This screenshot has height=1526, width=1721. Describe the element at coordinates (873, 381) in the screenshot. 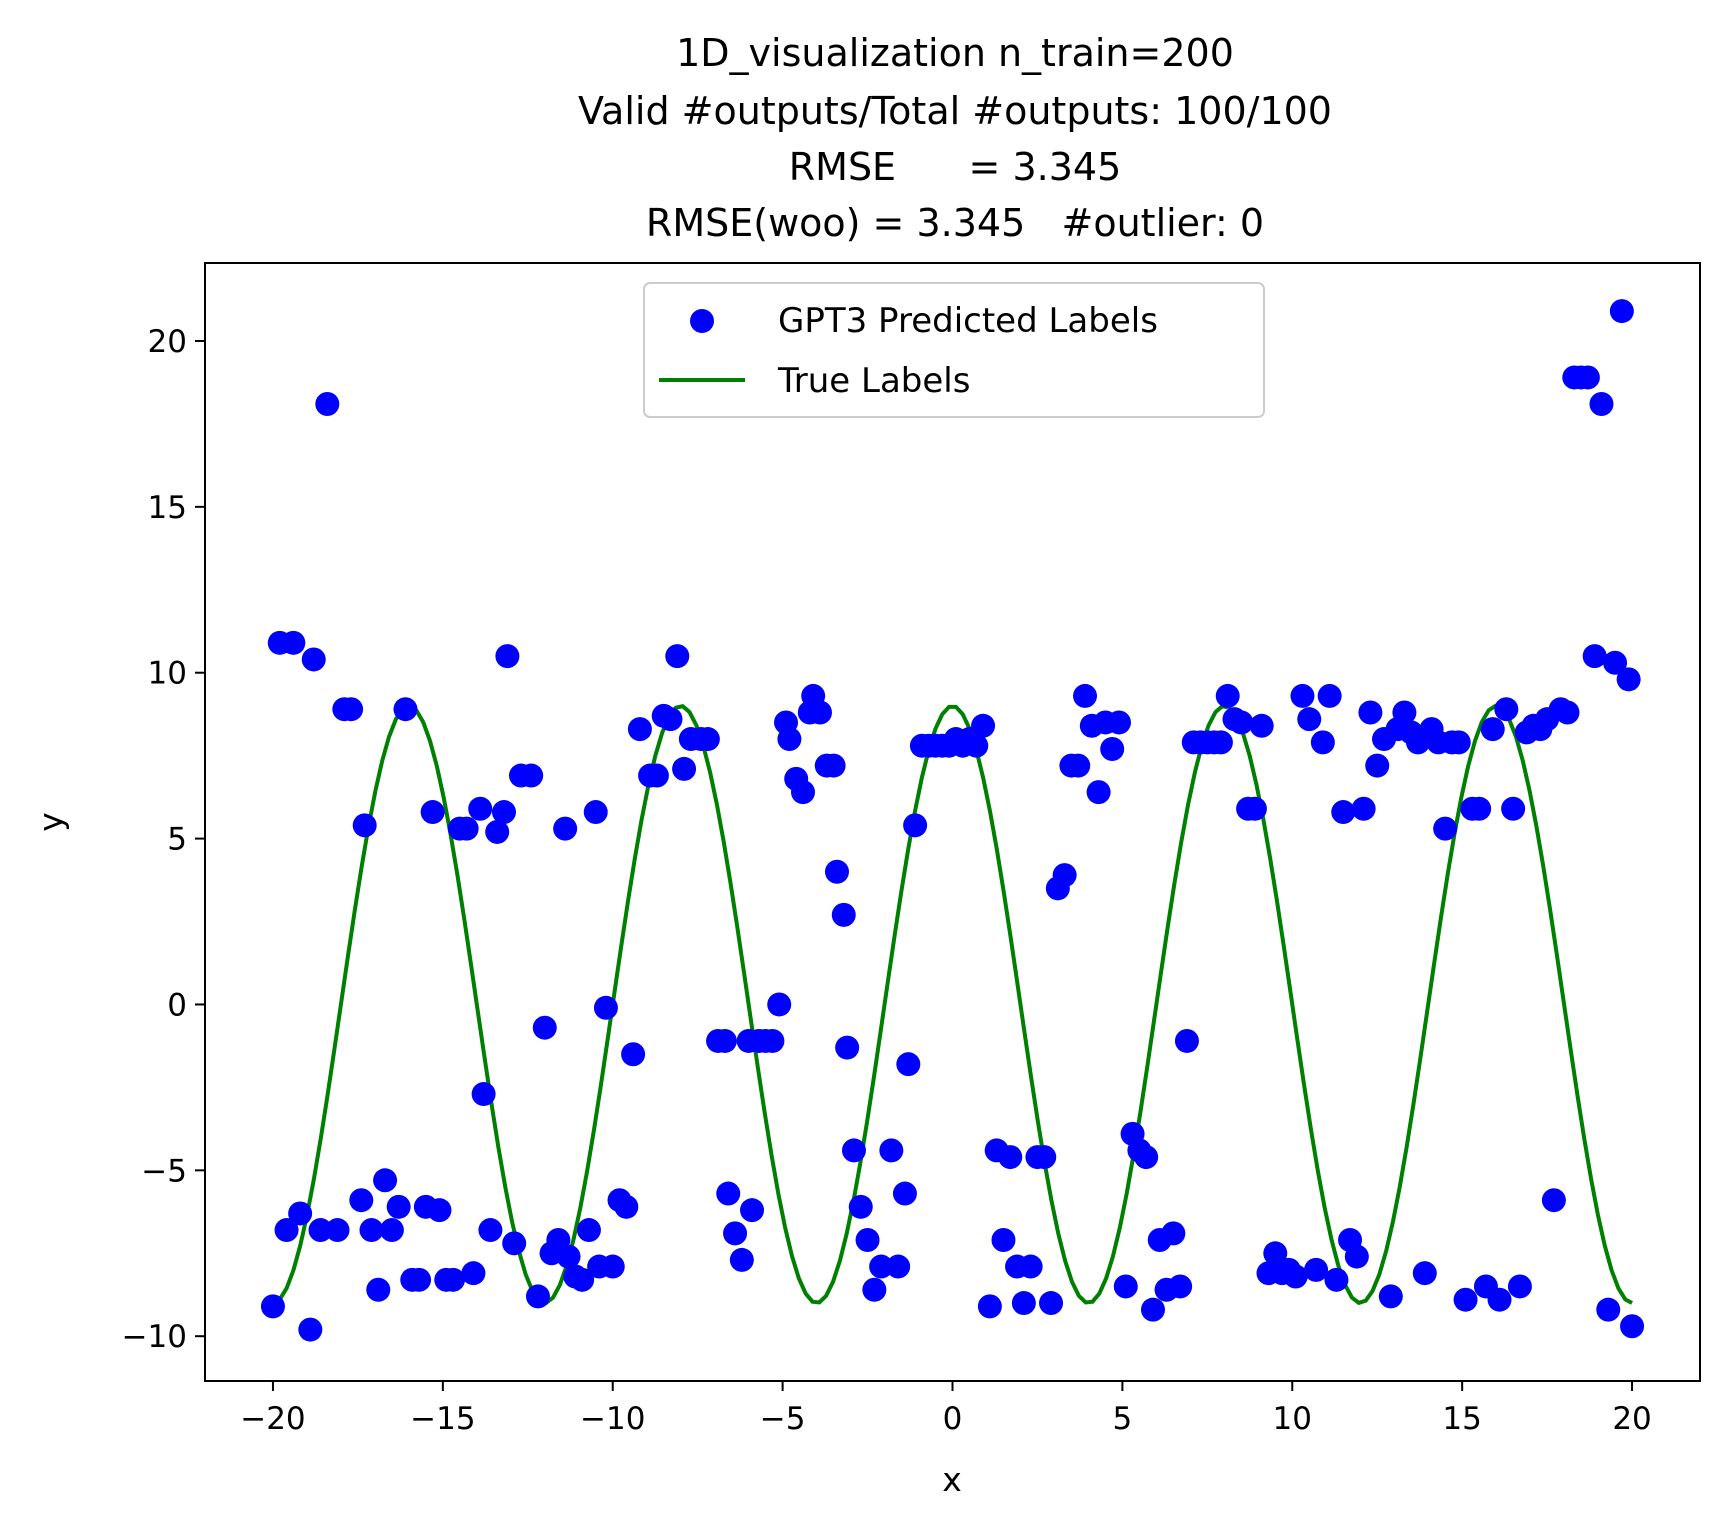

I see `legend-label-true: True Labels` at that location.